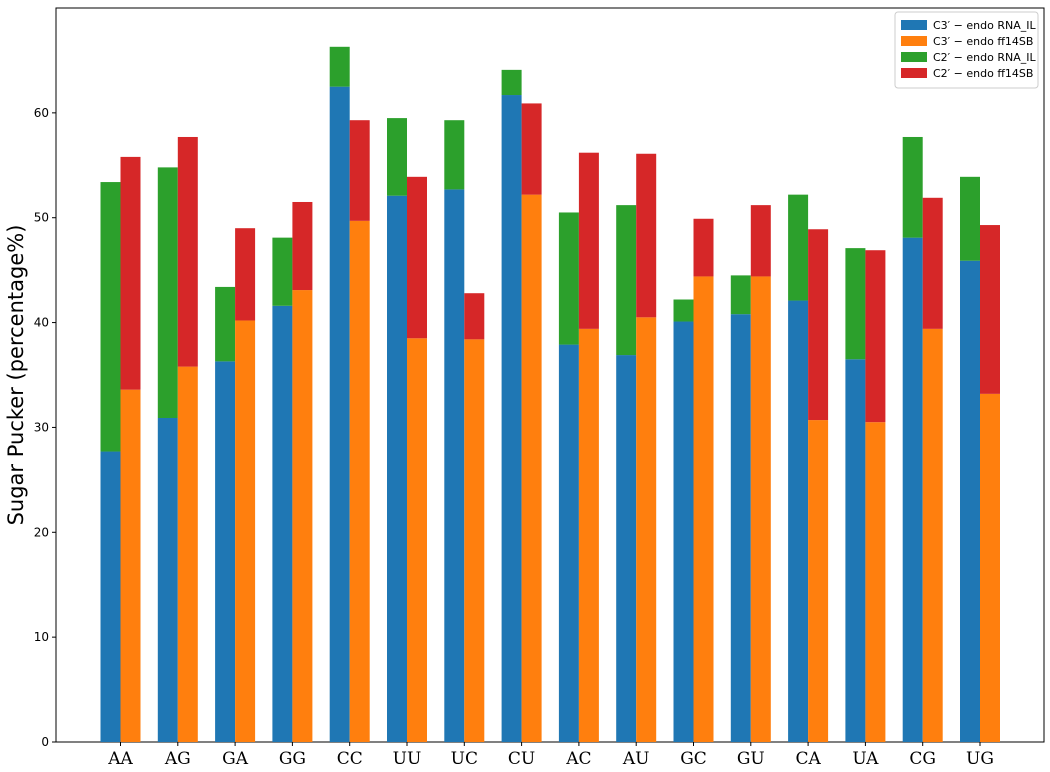  Describe the element at coordinates (588, 535) in the screenshot. I see `bar-ac-ff14sb-c3` at that location.